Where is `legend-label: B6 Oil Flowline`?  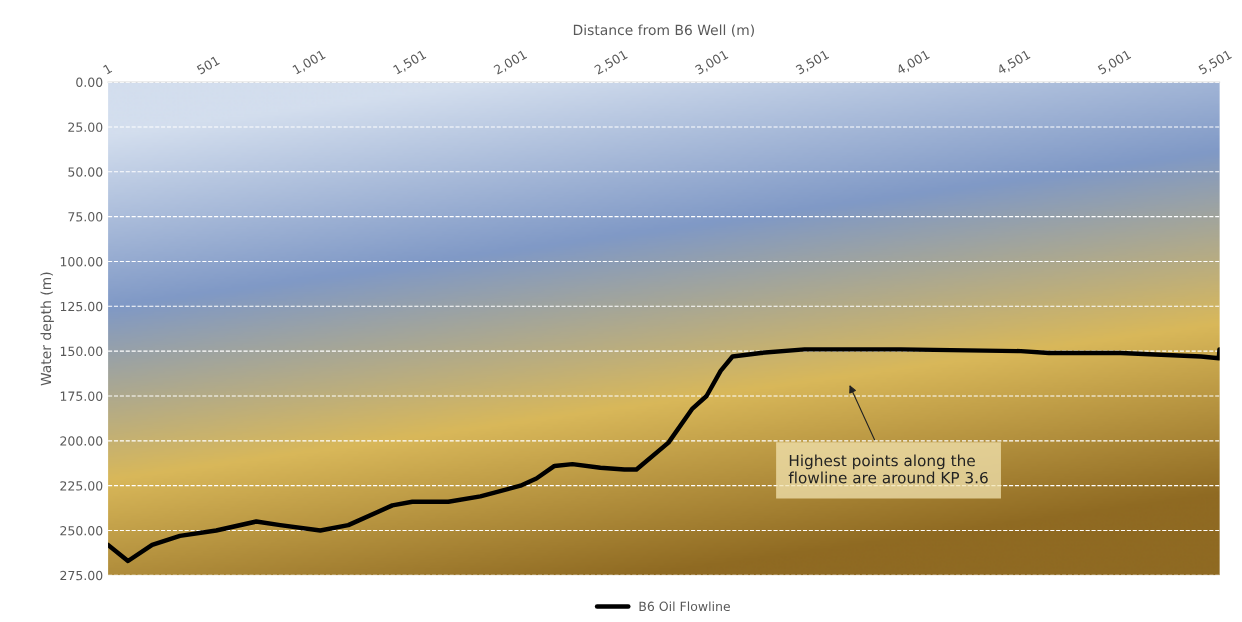 legend-label: B6 Oil Flowline is located at coordinates (684, 606).